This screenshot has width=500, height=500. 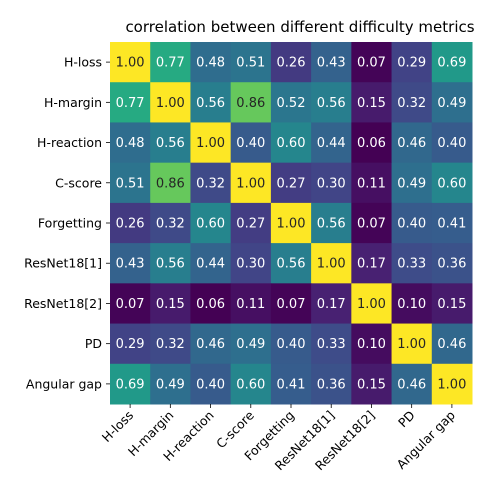 I want to click on heatmap-cell-label: 0.40, so click(x=210, y=384).